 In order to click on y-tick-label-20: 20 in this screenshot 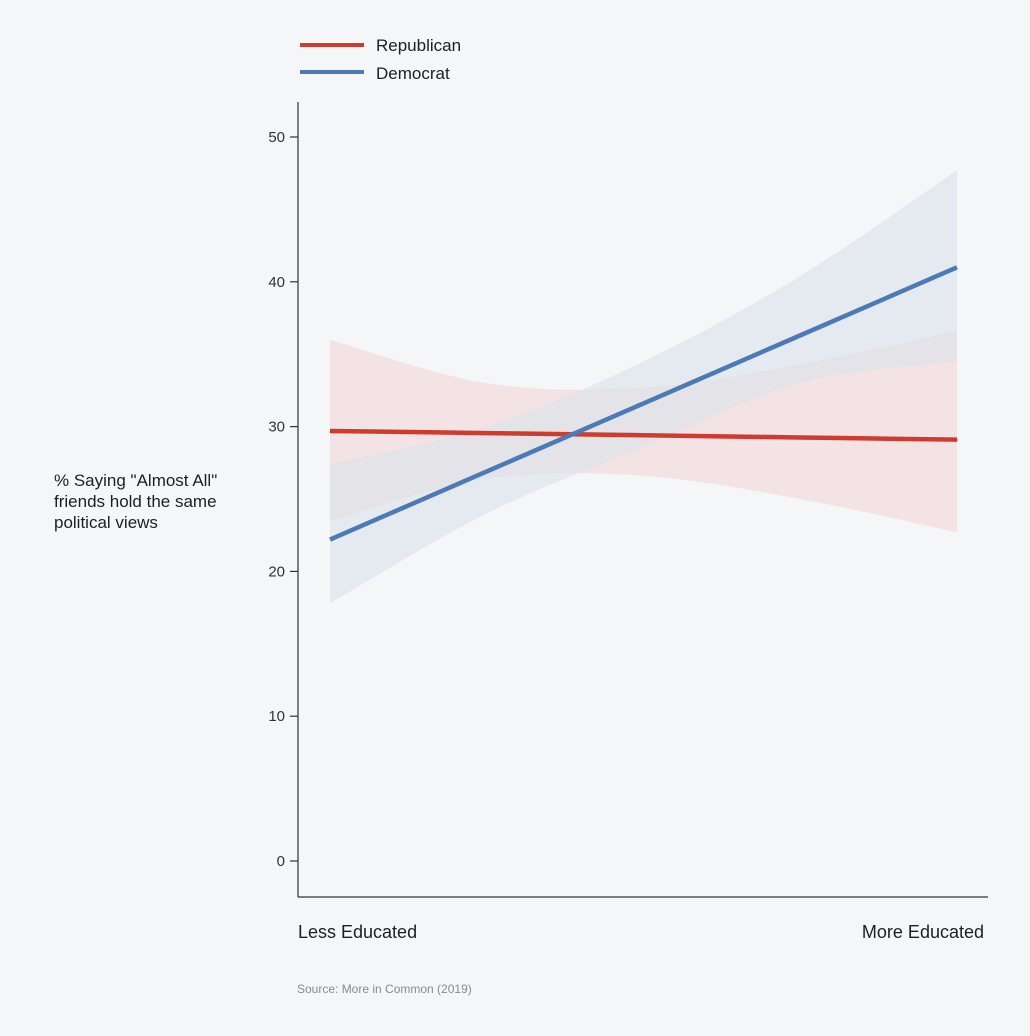, I will do `click(276, 571)`.